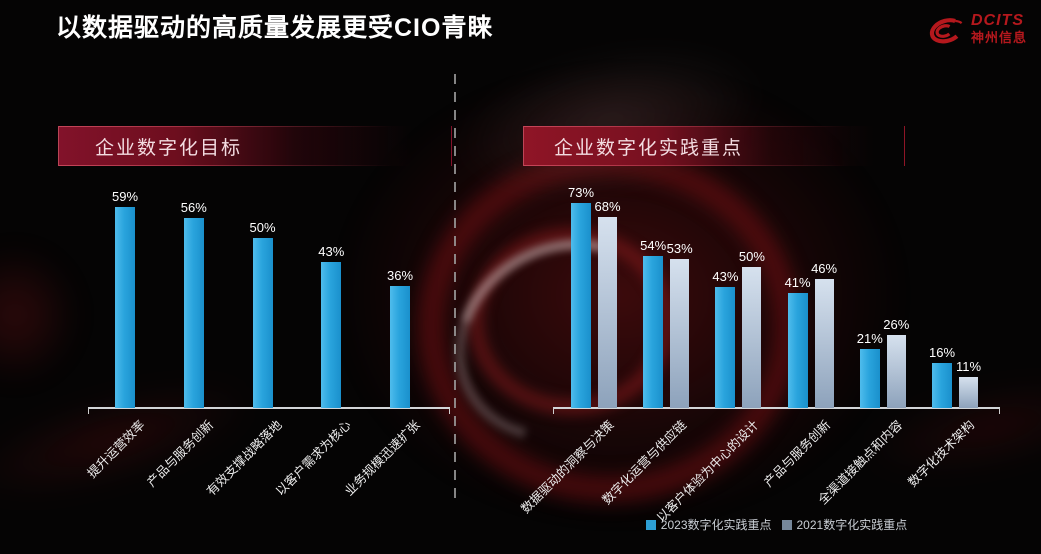  Describe the element at coordinates (824, 268) in the screenshot. I see `bar-value-label: 46%` at that location.